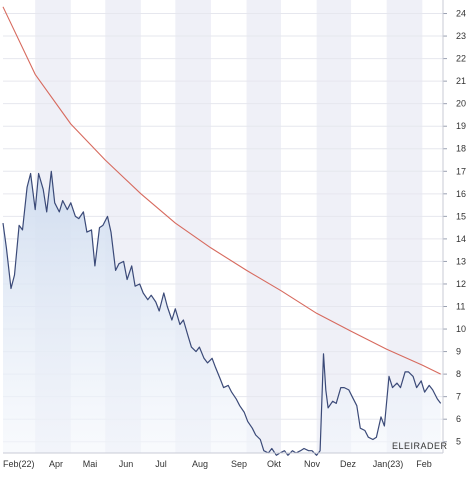 This screenshot has height=479, width=474. What do you see at coordinates (461, 329) in the screenshot?
I see `y-tick-label: 10` at bounding box center [461, 329].